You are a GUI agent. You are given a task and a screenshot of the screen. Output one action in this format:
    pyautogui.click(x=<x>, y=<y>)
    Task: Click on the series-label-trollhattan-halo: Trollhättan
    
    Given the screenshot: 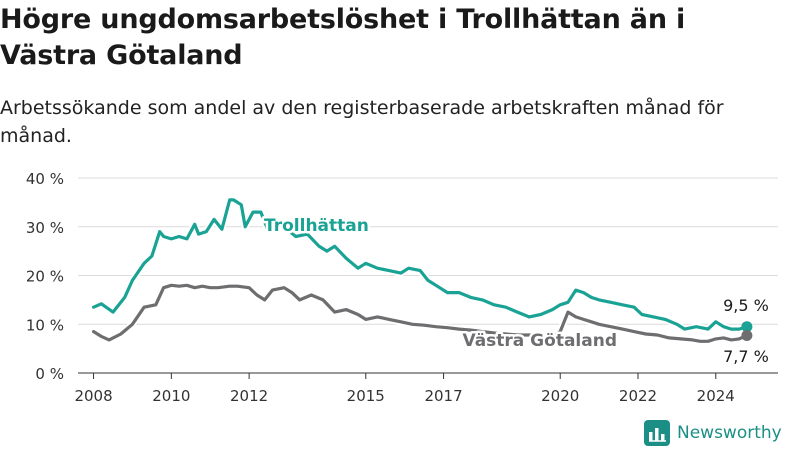 What is the action you would take?
    pyautogui.click(x=316, y=226)
    